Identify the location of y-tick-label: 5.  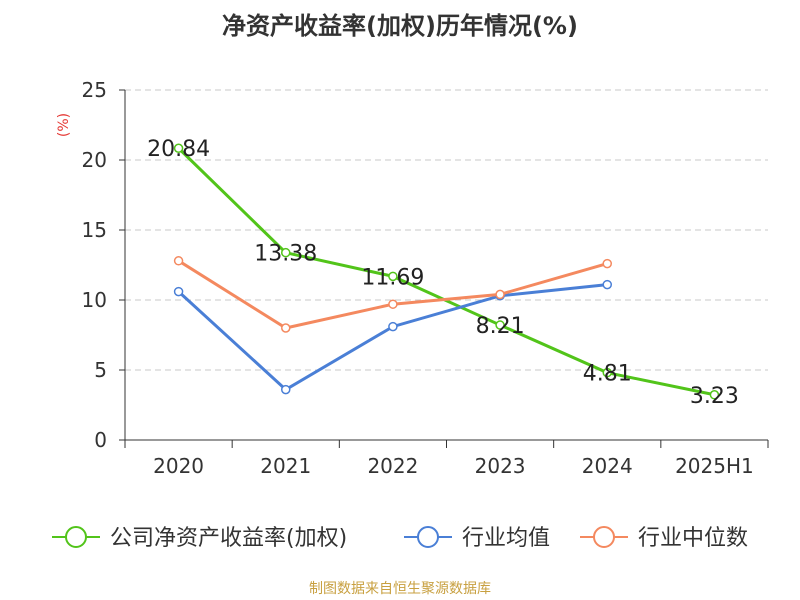
(100, 370).